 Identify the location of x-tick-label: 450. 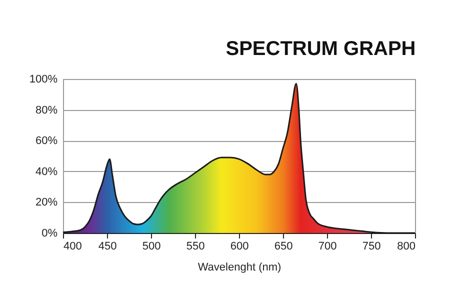
(107, 246).